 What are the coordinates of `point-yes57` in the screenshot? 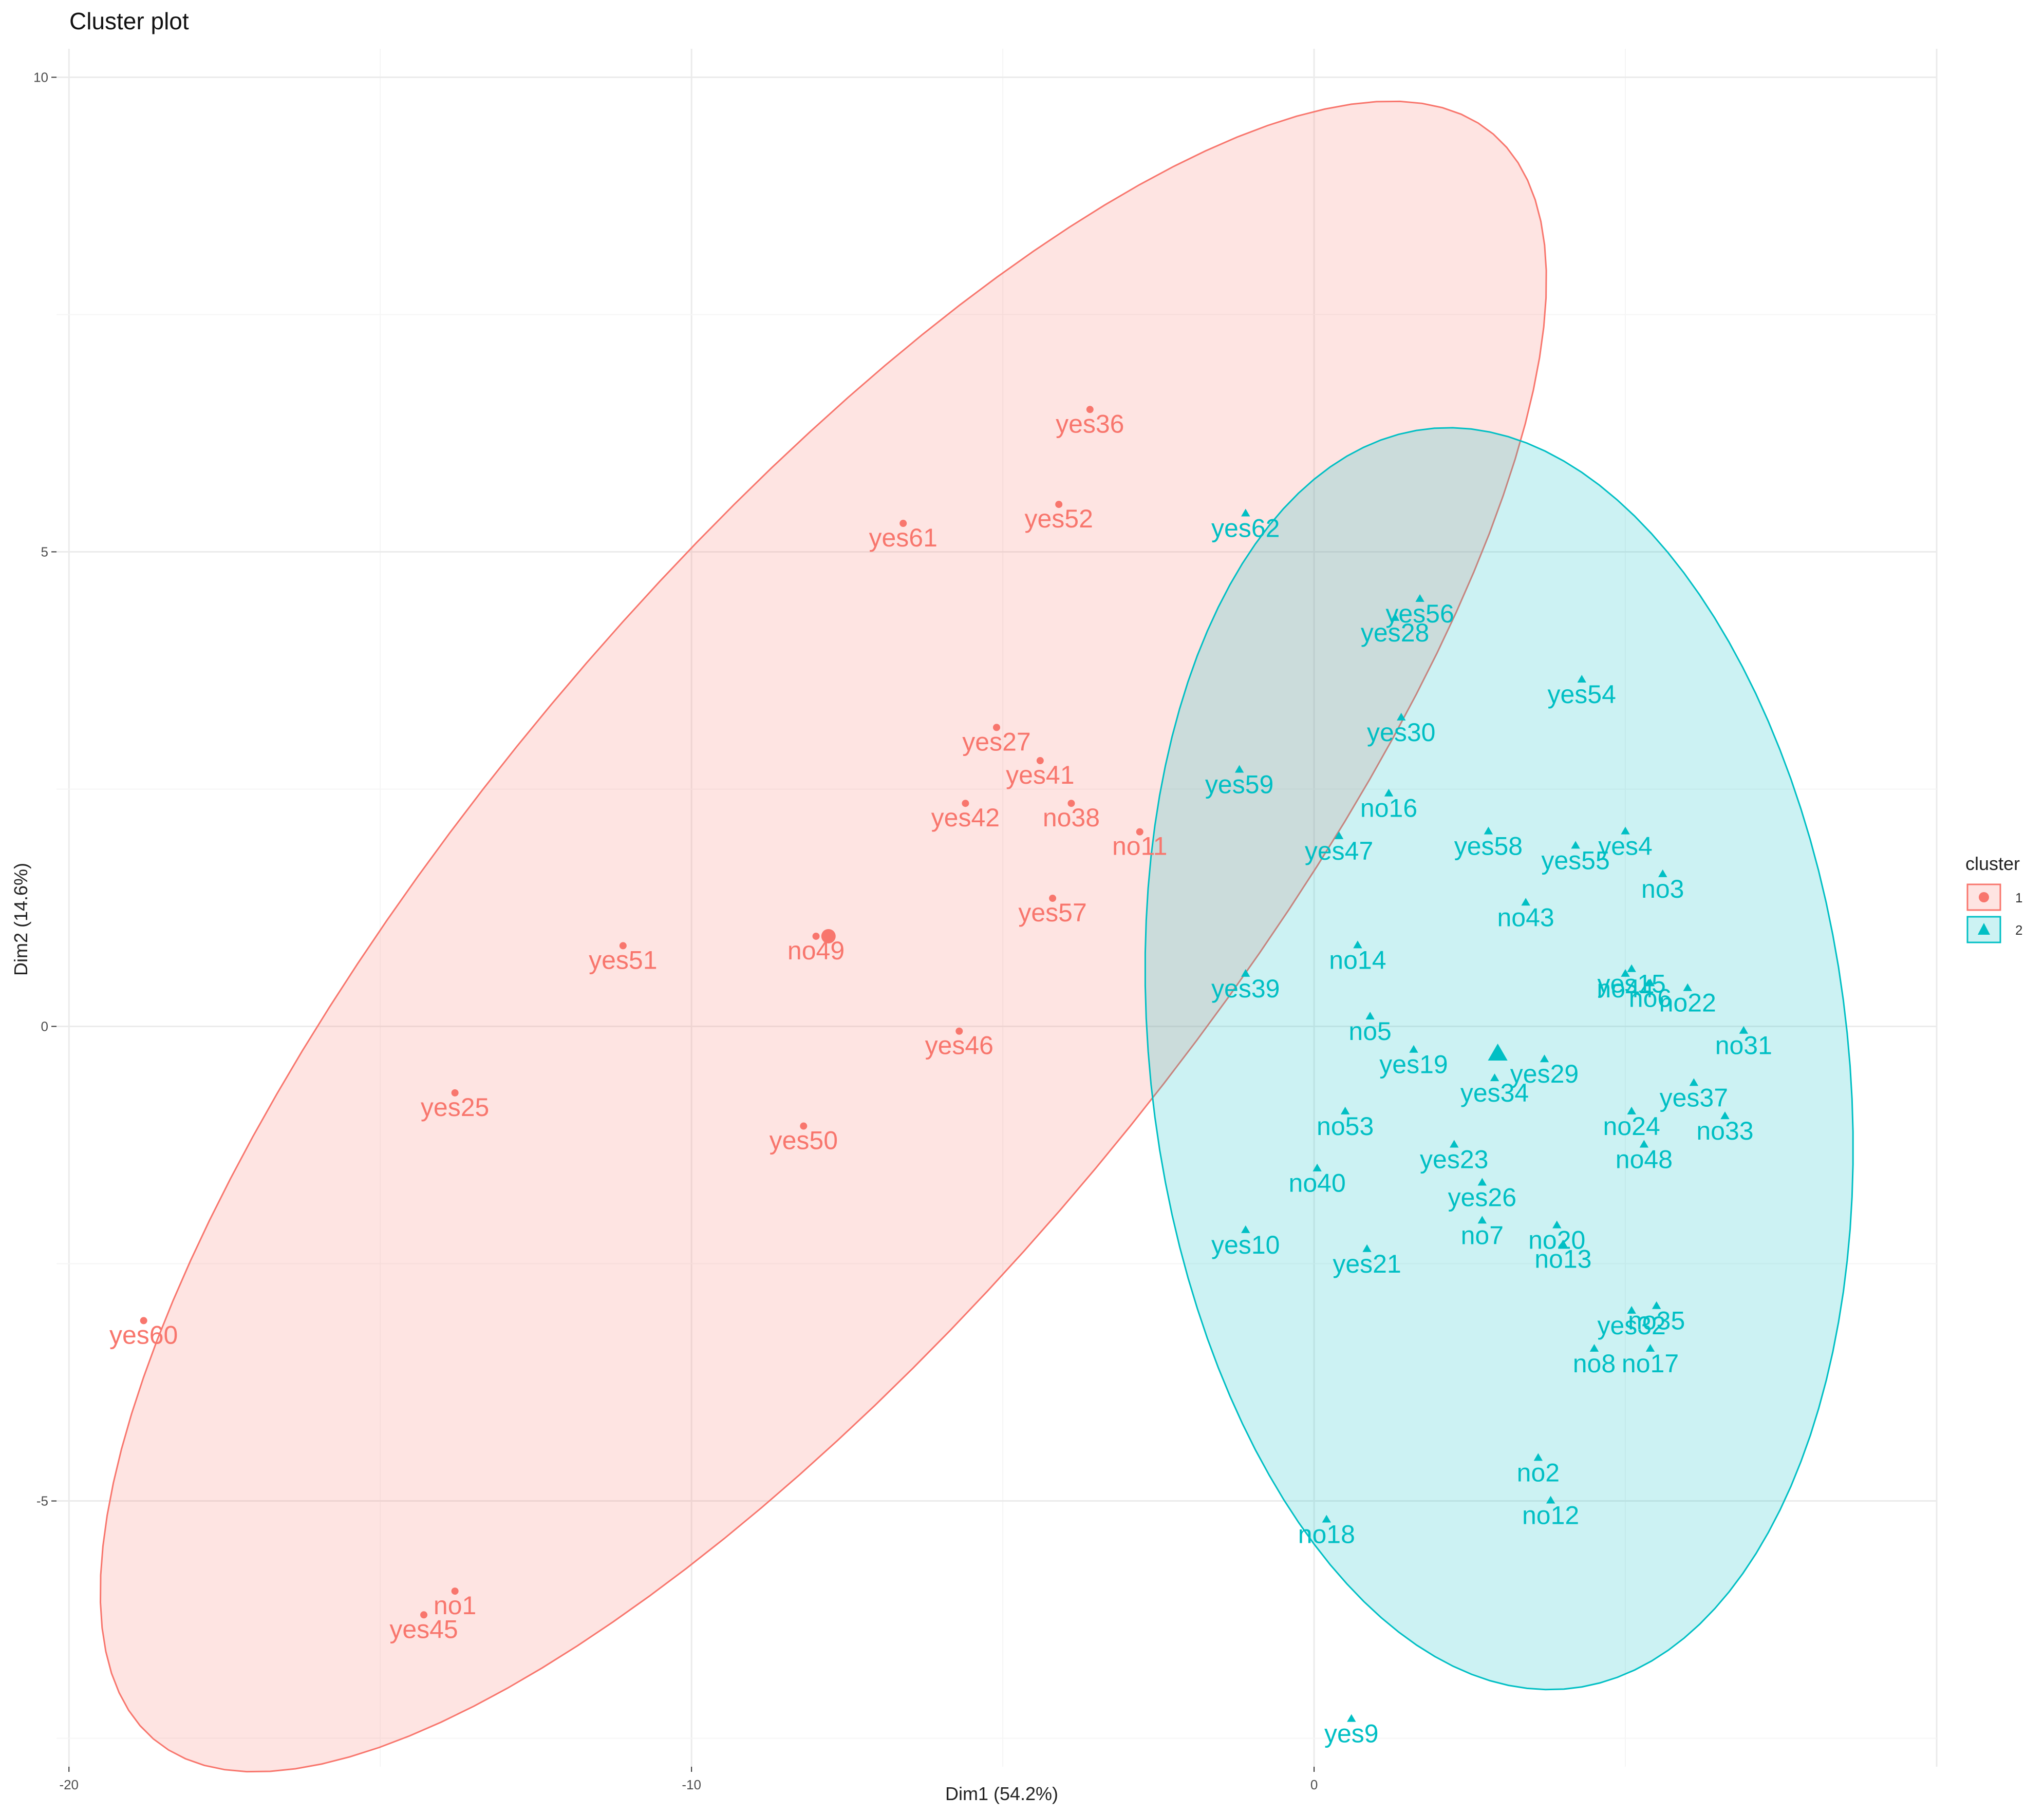 It's located at (1053, 898).